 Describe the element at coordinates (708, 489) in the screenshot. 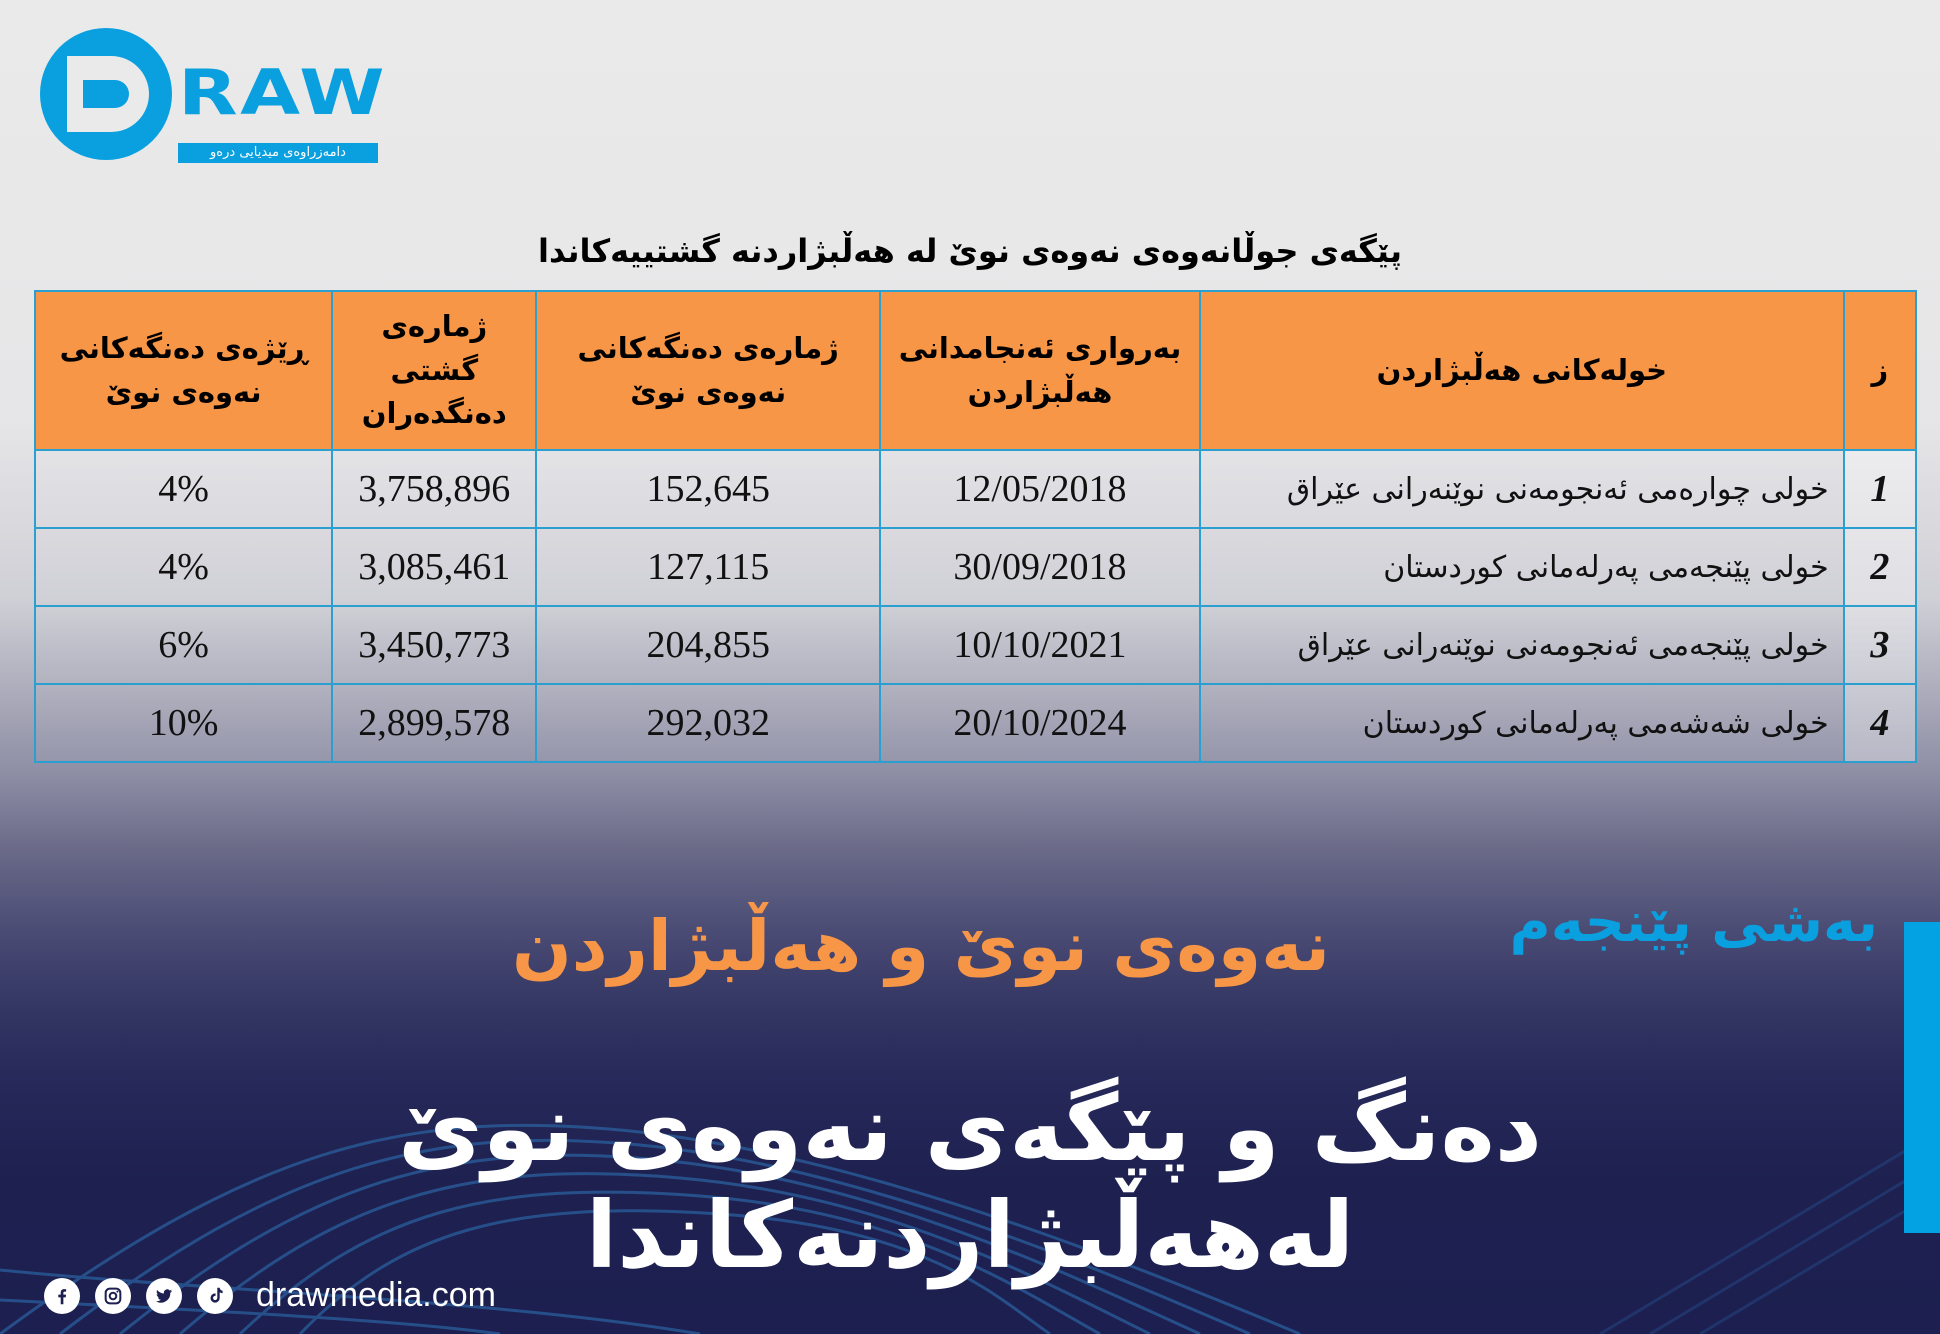

I see `row-new-votes: 152,645` at that location.